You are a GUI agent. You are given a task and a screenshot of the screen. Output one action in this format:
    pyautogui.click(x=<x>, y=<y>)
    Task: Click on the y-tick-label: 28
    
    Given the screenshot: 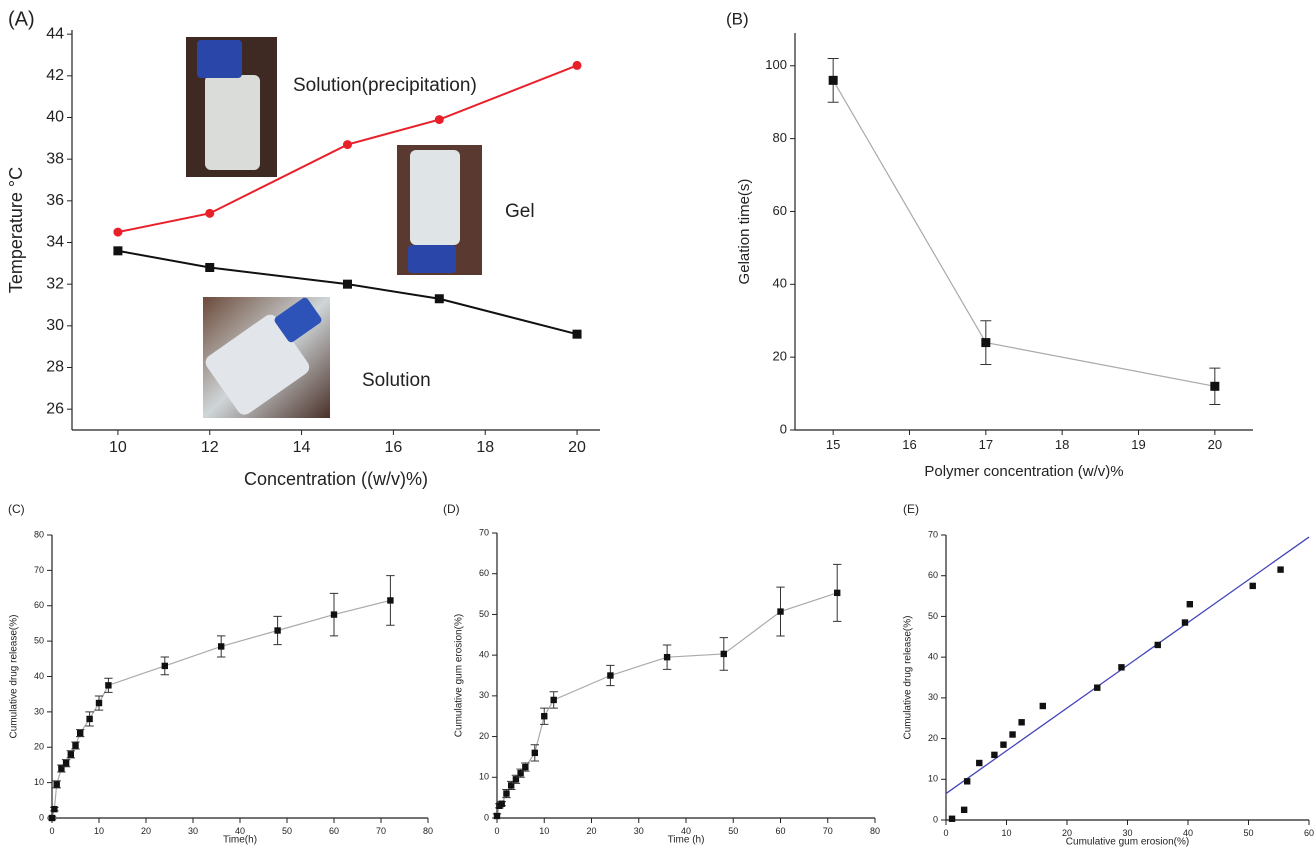 What is the action you would take?
    pyautogui.click(x=55, y=367)
    